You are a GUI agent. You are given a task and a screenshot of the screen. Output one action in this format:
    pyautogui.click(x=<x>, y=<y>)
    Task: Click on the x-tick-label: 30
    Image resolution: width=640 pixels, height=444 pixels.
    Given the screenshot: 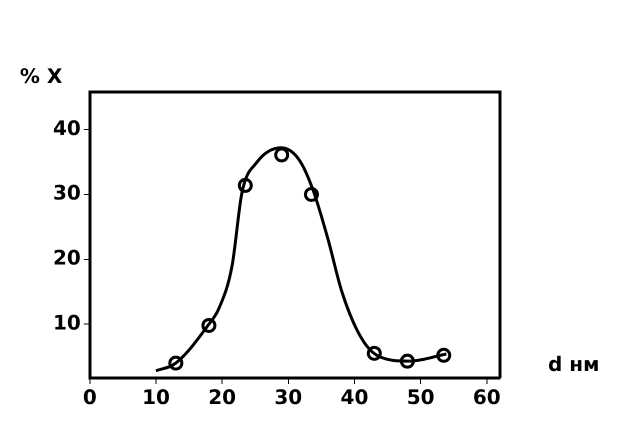 What is the action you would take?
    pyautogui.click(x=288, y=397)
    